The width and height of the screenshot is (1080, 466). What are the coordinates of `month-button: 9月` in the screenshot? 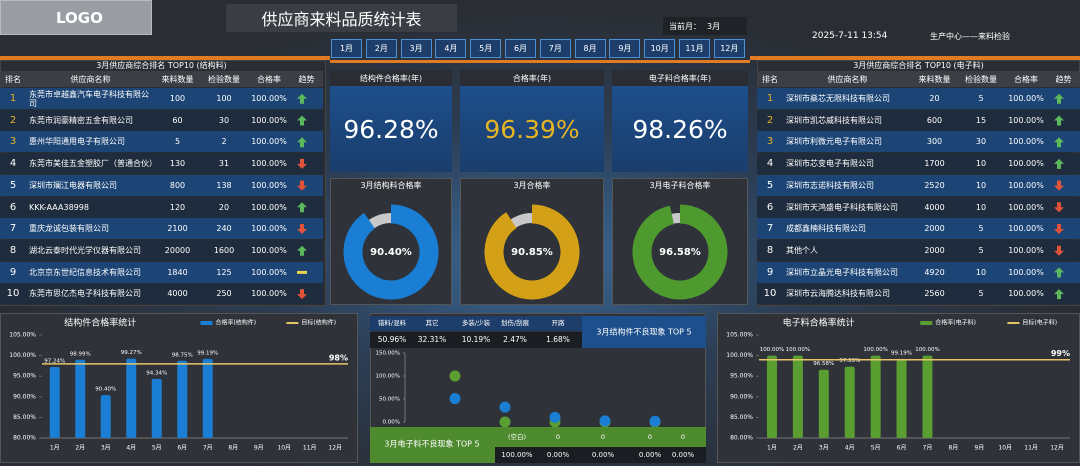 It's located at (625, 48).